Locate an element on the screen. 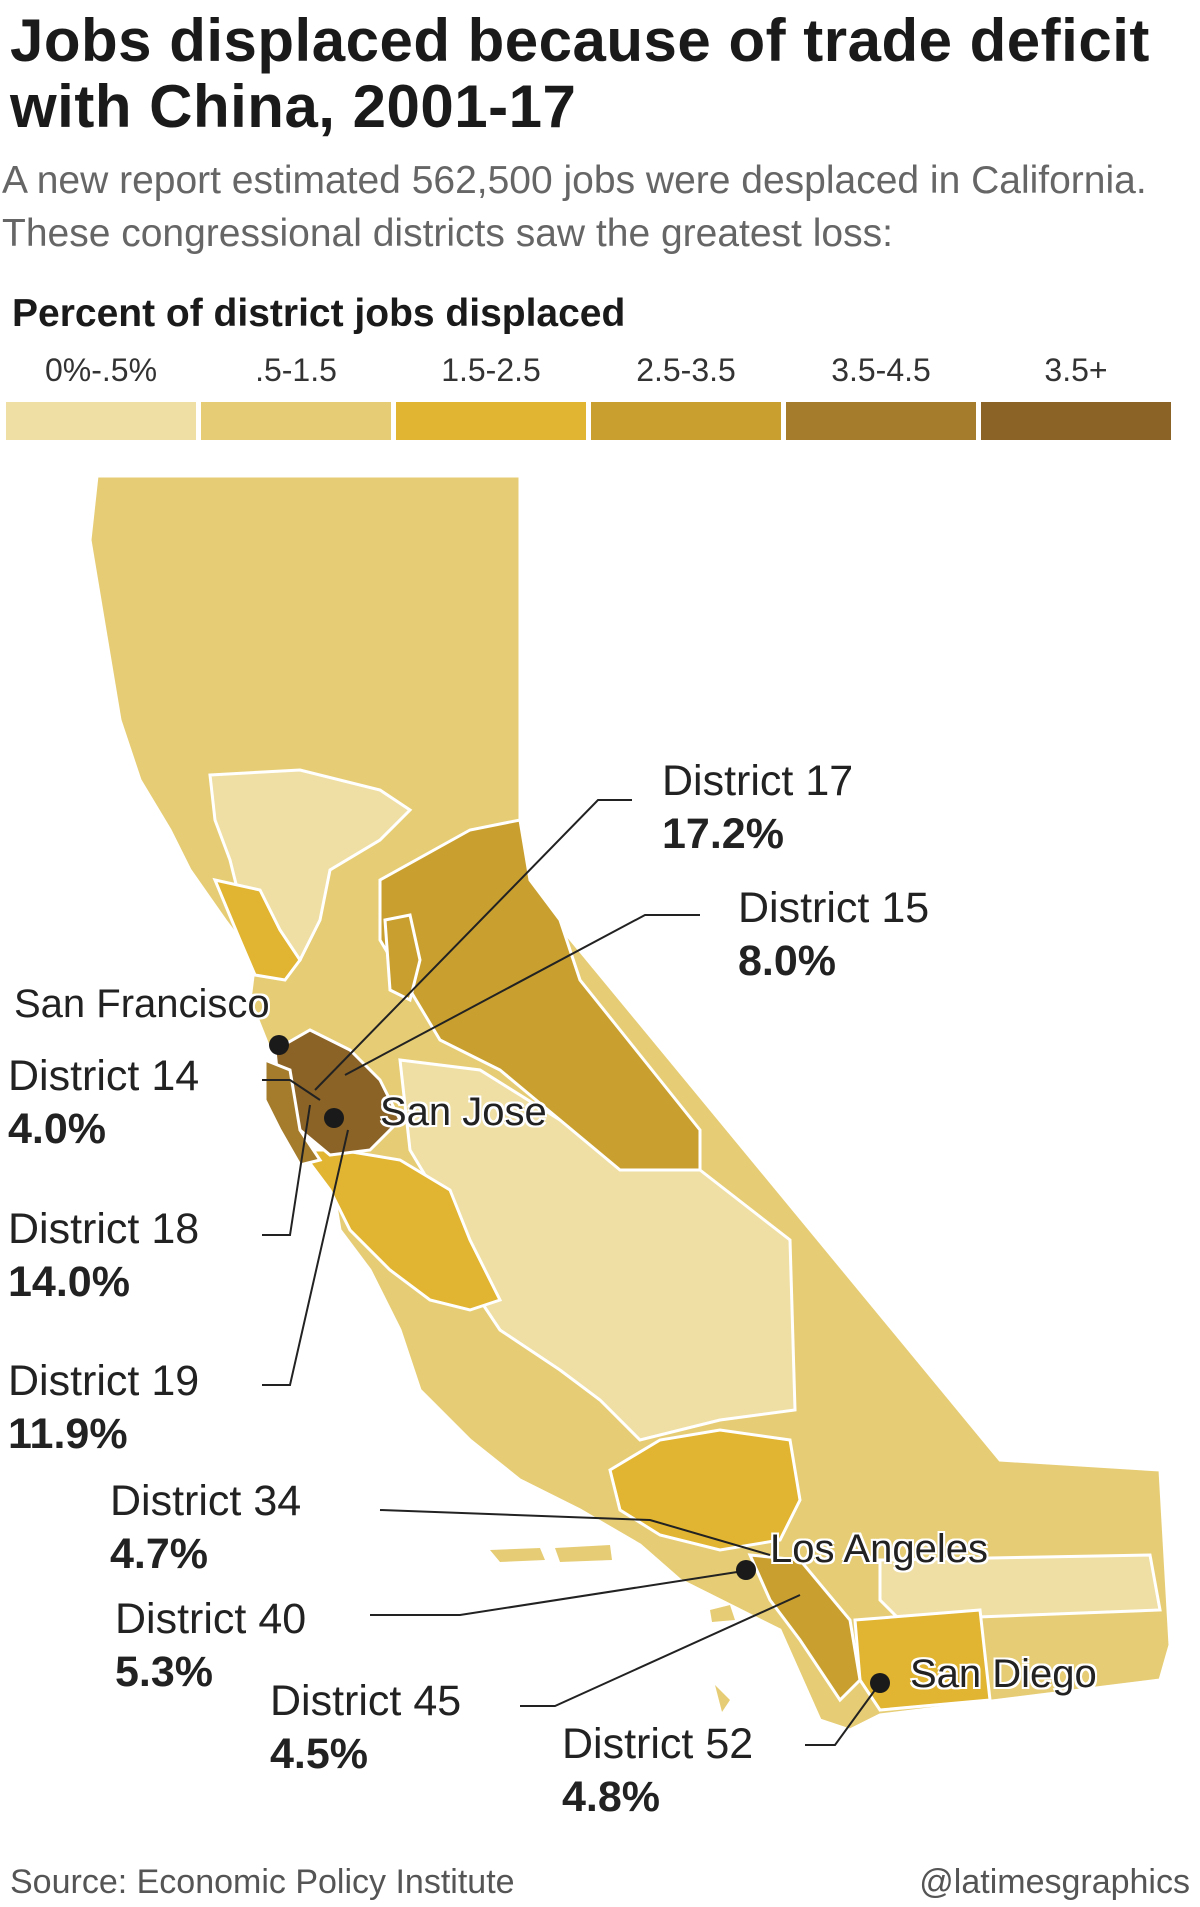 This screenshot has height=1907, width=1200. city-dot-san-francisco is located at coordinates (279, 1045).